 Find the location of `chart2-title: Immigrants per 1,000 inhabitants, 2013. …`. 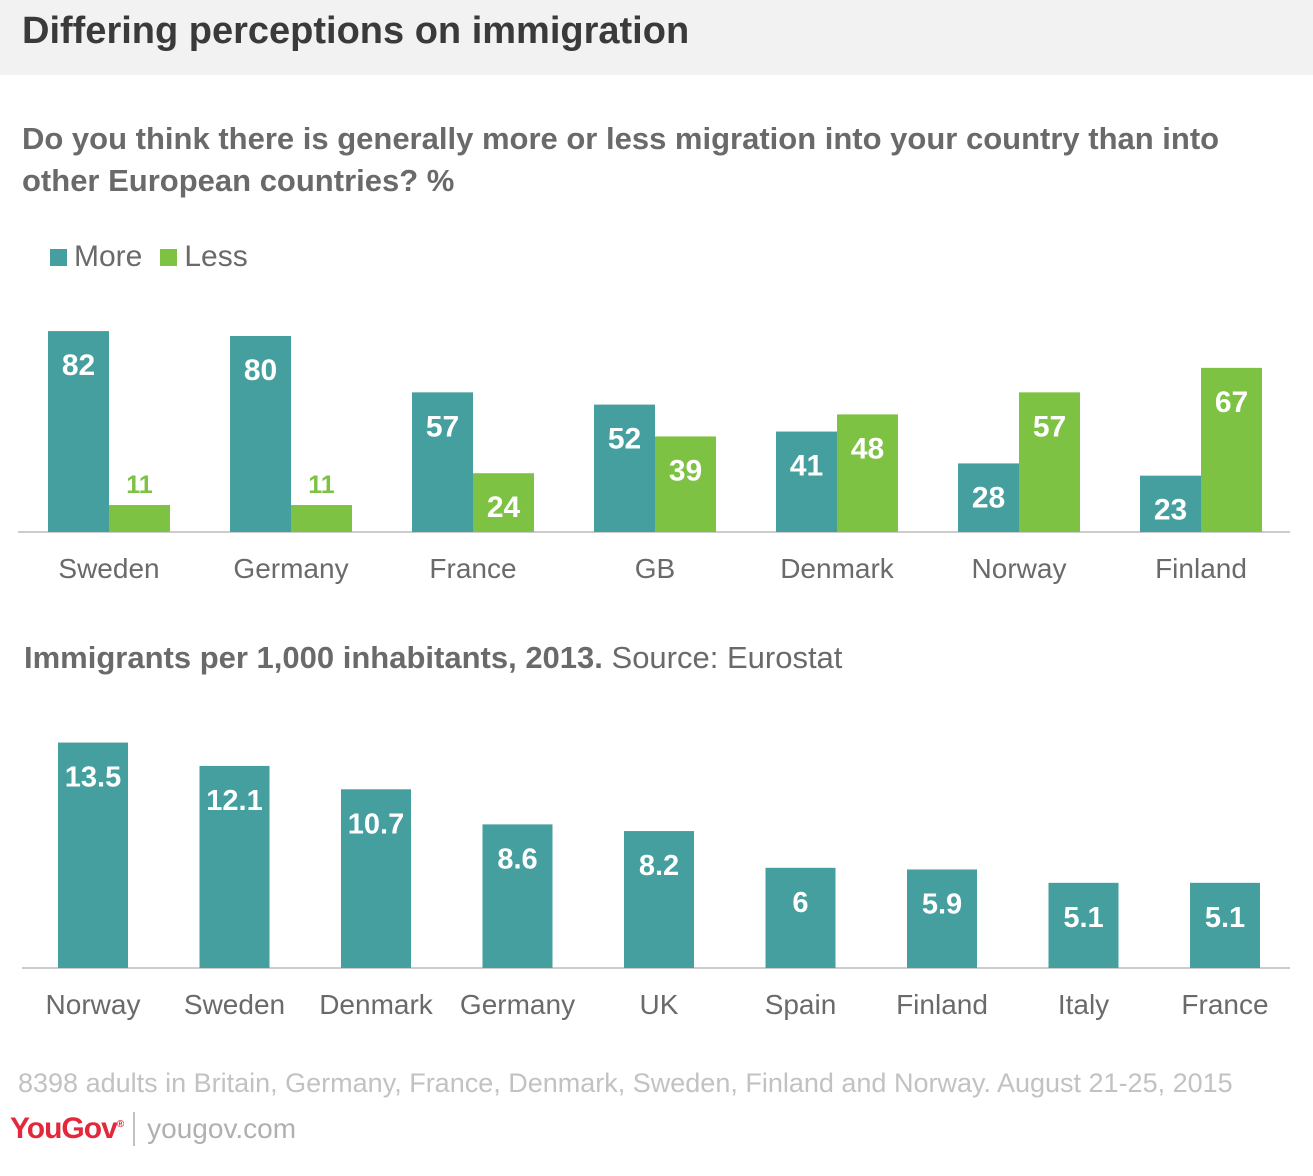

chart2-title: Immigrants per 1,000 inhabitants, 2013. … is located at coordinates (433, 658).